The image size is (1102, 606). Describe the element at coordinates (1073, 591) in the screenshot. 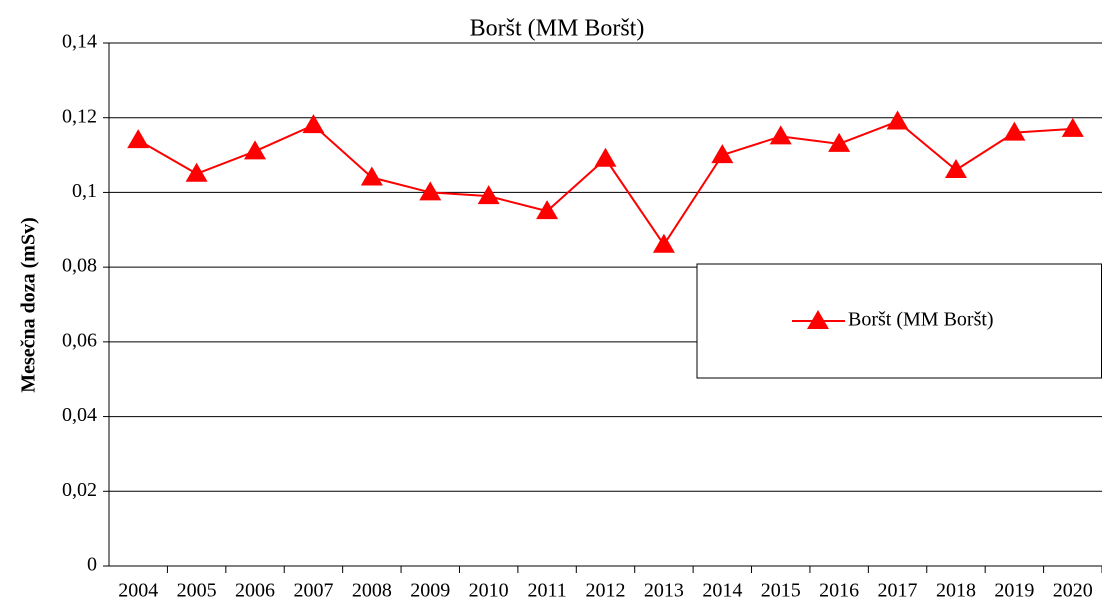

I see `x-tick-label: 2020` at that location.